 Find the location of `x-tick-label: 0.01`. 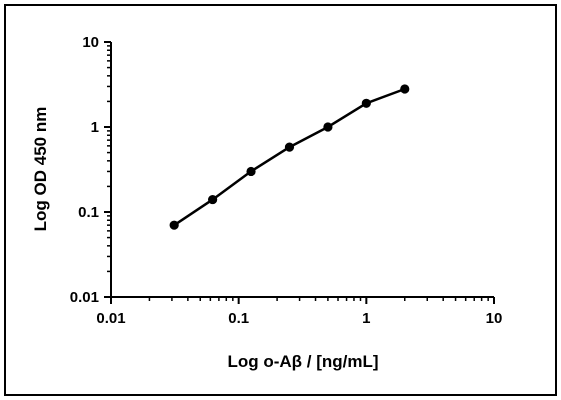

x-tick-label: 0.01 is located at coordinates (110, 318).